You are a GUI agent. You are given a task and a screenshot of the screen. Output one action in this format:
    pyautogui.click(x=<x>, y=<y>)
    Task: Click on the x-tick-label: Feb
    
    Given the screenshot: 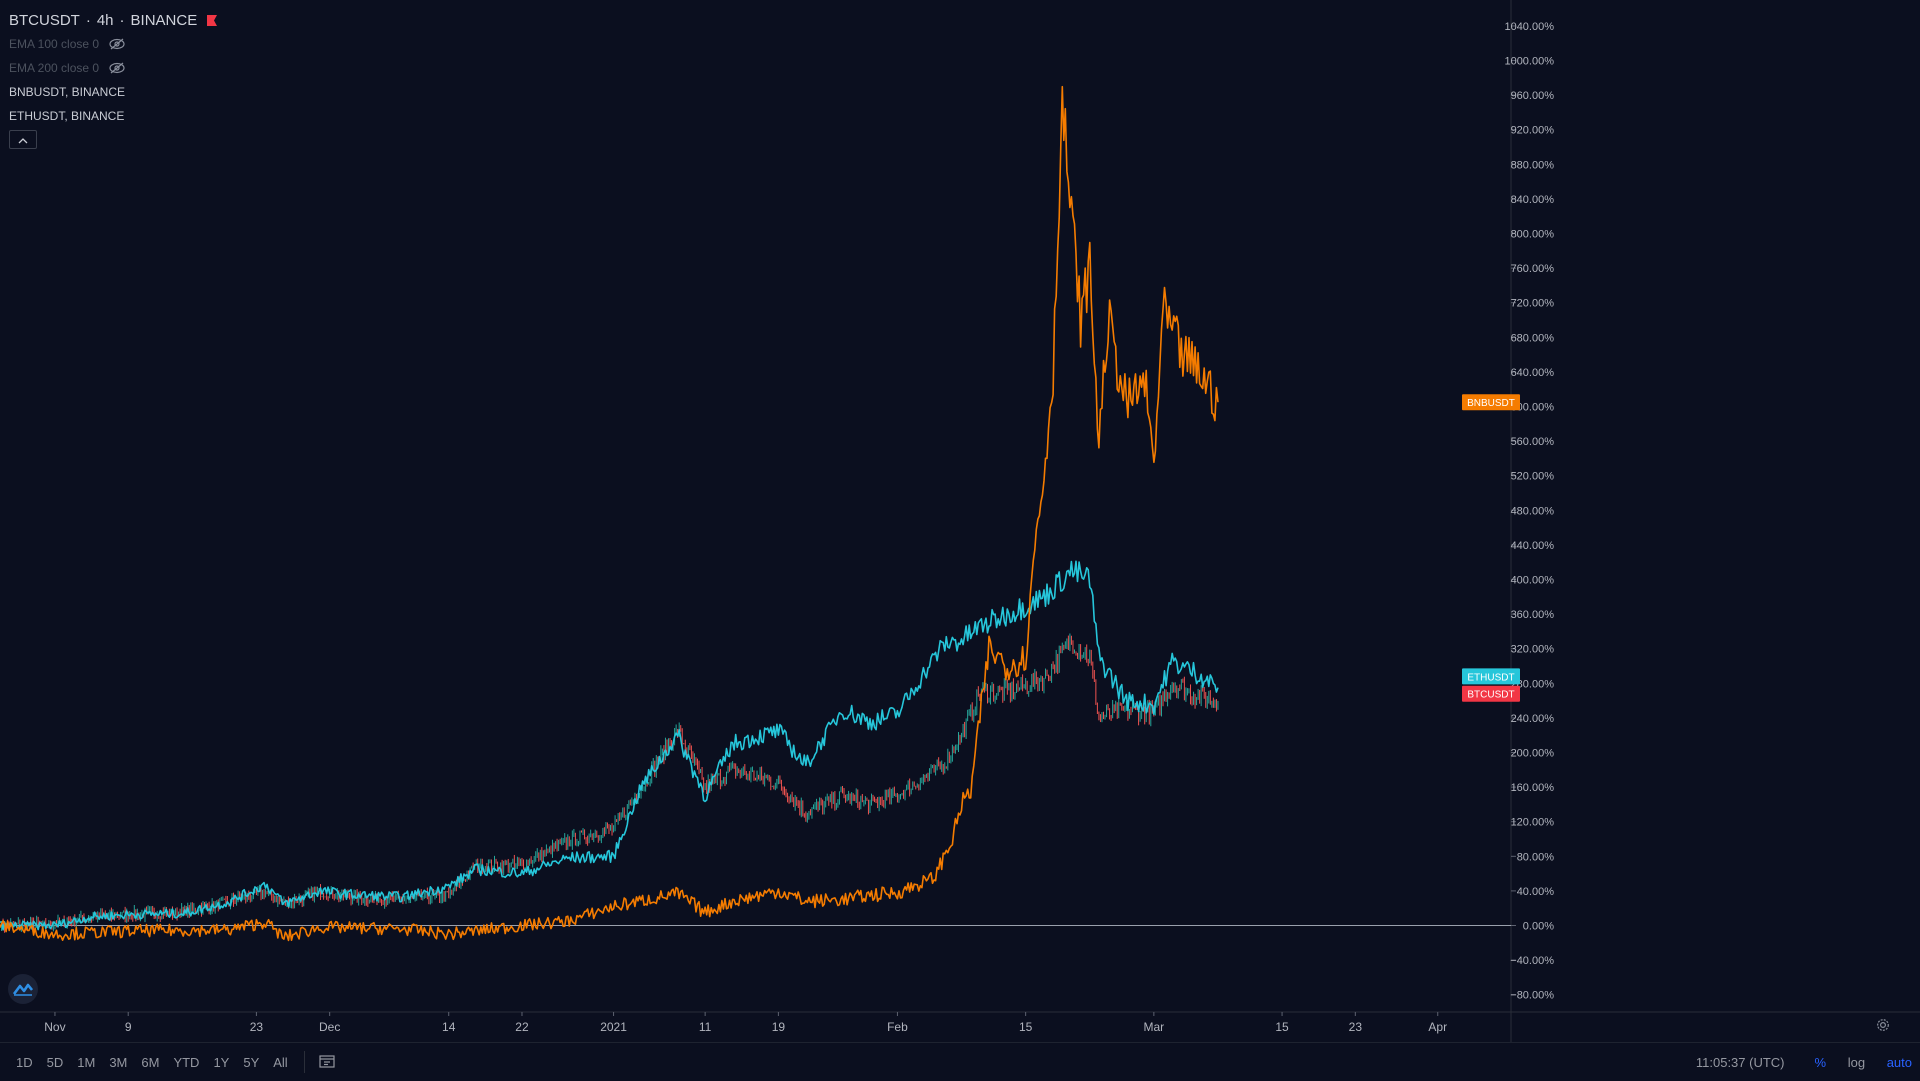 What is the action you would take?
    pyautogui.click(x=897, y=1027)
    